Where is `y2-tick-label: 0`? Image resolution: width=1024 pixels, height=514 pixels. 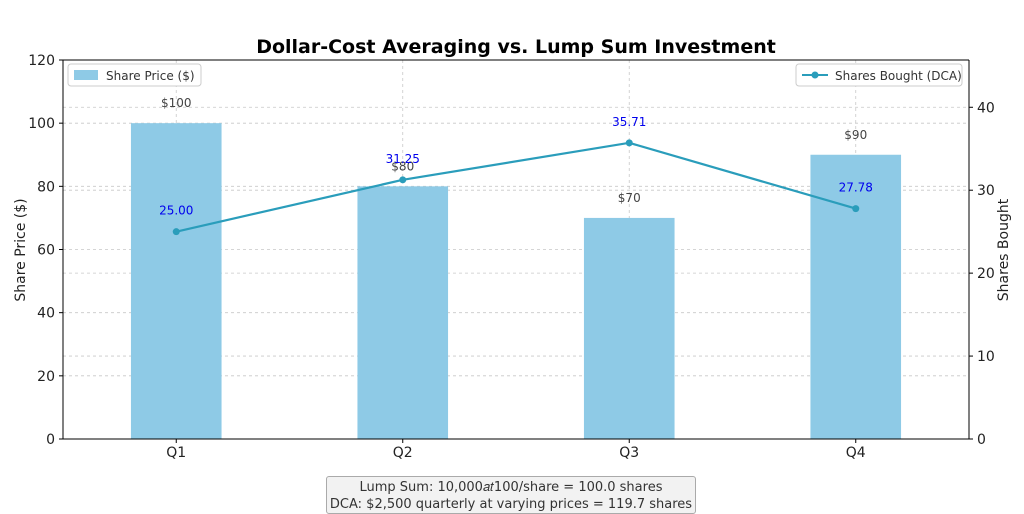 y2-tick-label: 0 is located at coordinates (981, 440).